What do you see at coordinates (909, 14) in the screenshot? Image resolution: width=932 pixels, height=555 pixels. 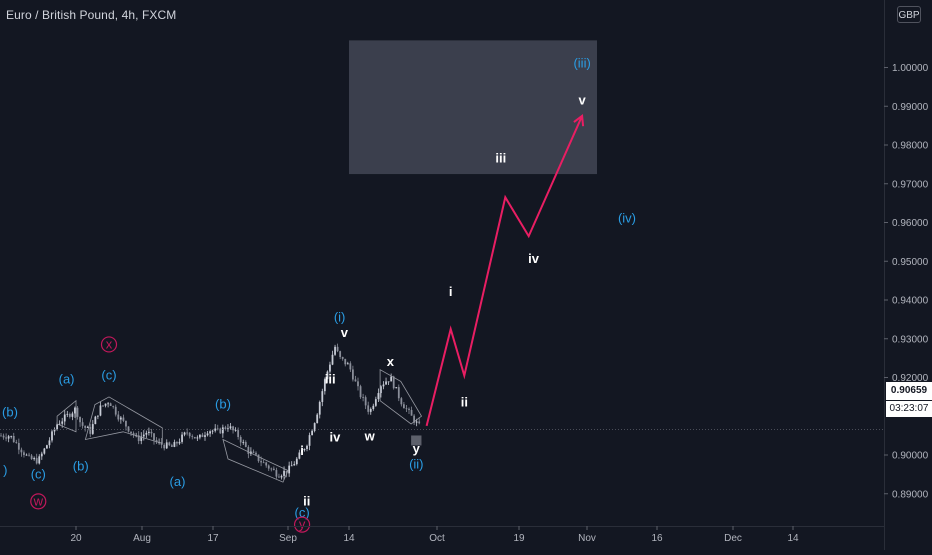 I see `currency-button: GBP` at bounding box center [909, 14].